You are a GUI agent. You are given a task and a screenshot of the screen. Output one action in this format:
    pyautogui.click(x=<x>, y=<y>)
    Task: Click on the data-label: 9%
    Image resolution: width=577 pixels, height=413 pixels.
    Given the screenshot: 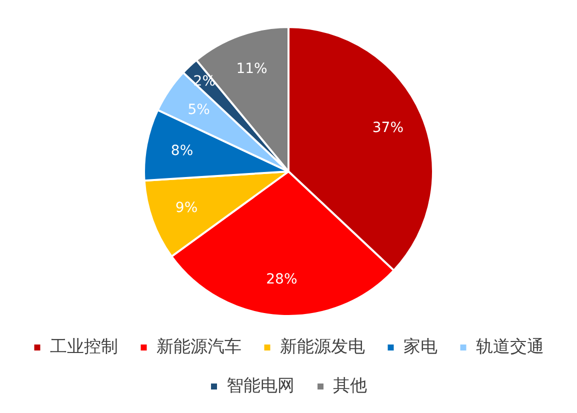 What is the action you would take?
    pyautogui.click(x=186, y=208)
    